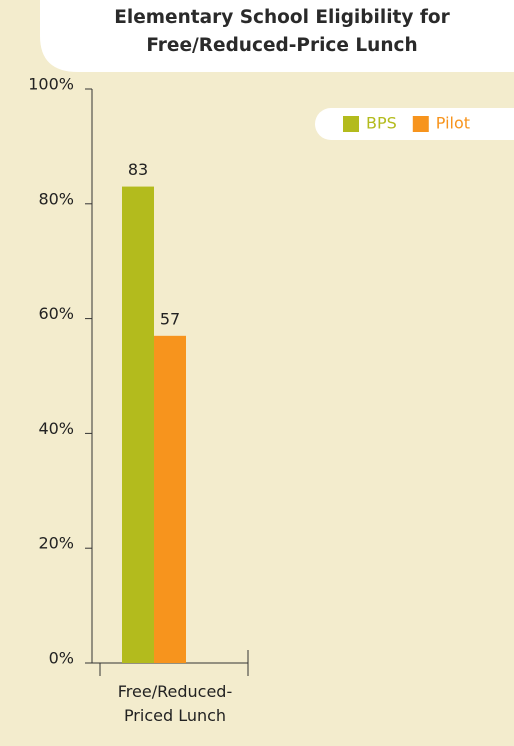 This screenshot has width=514, height=746. What do you see at coordinates (453, 123) in the screenshot?
I see `legend-label: Pilot` at bounding box center [453, 123].